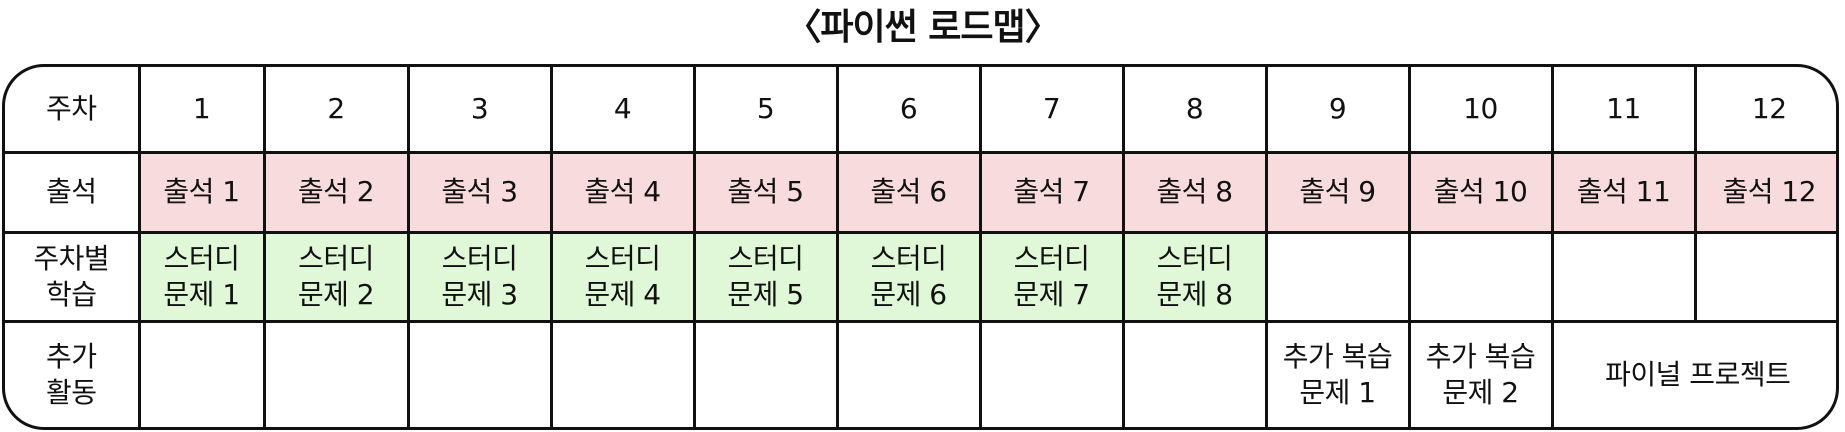  I want to click on attendance-cell-12: 출석 12, so click(1764, 192).